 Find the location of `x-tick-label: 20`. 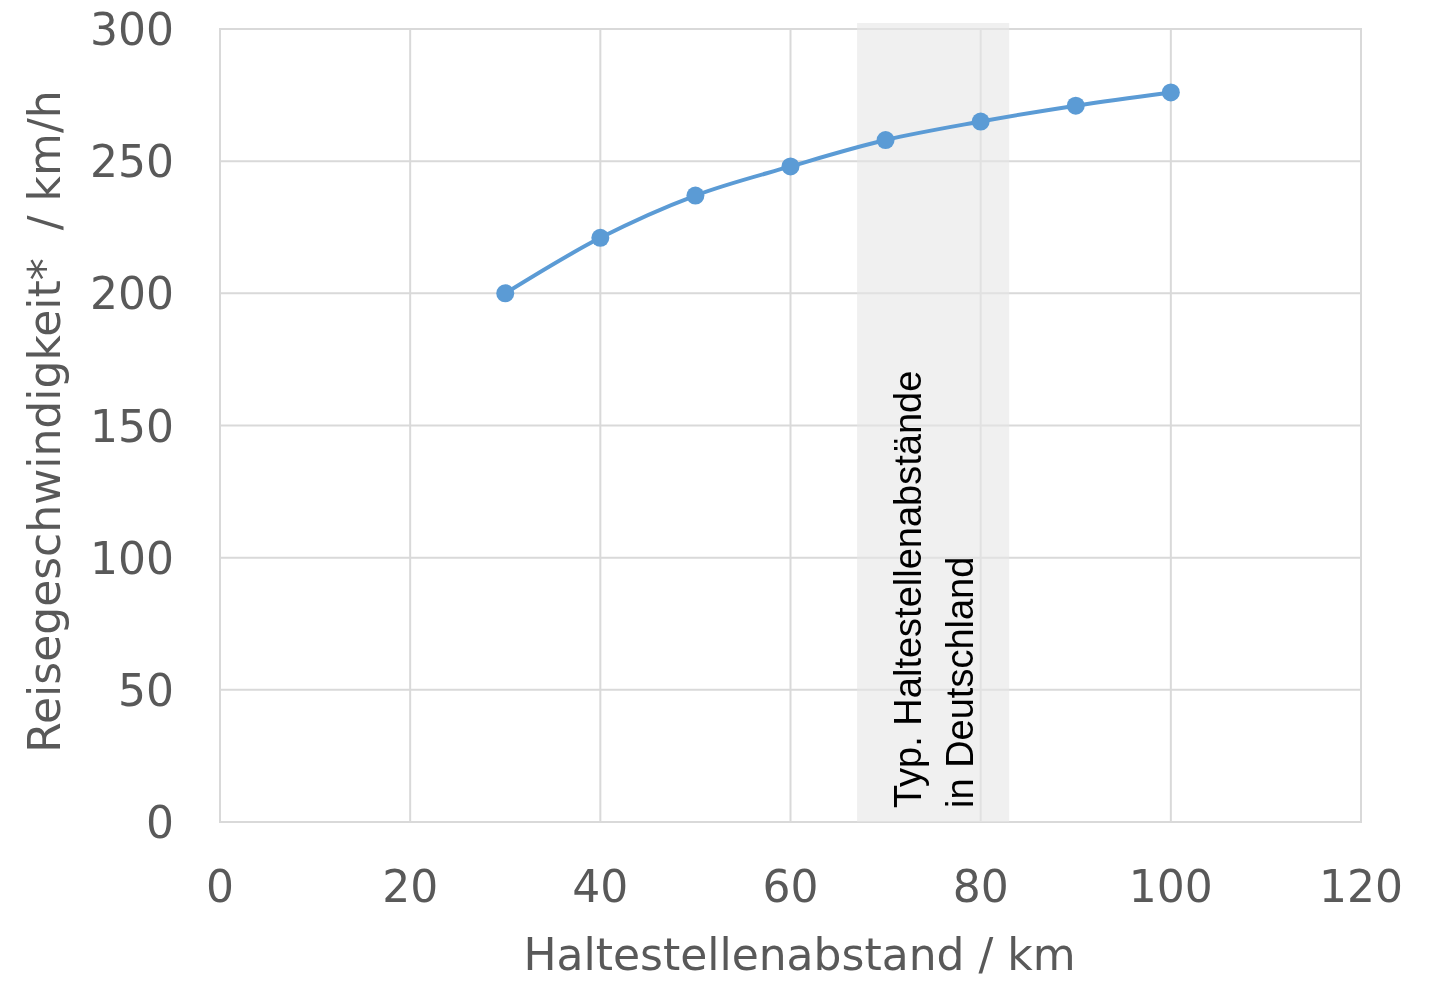

x-tick-label: 20 is located at coordinates (410, 886).